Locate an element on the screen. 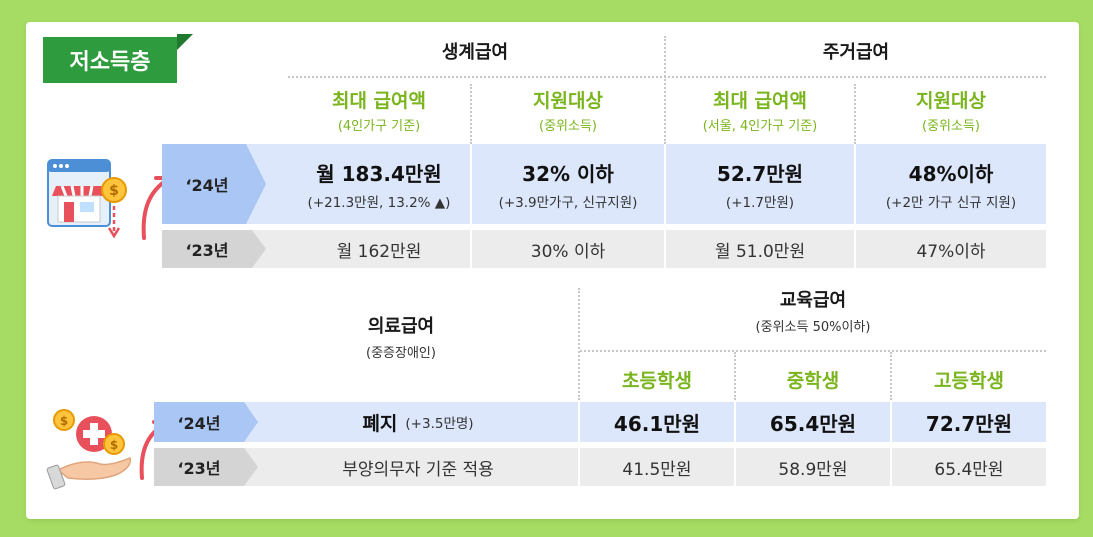 The image size is (1093, 537). education-header: 교육급여 (중위소득 50%이하) is located at coordinates (813, 312).